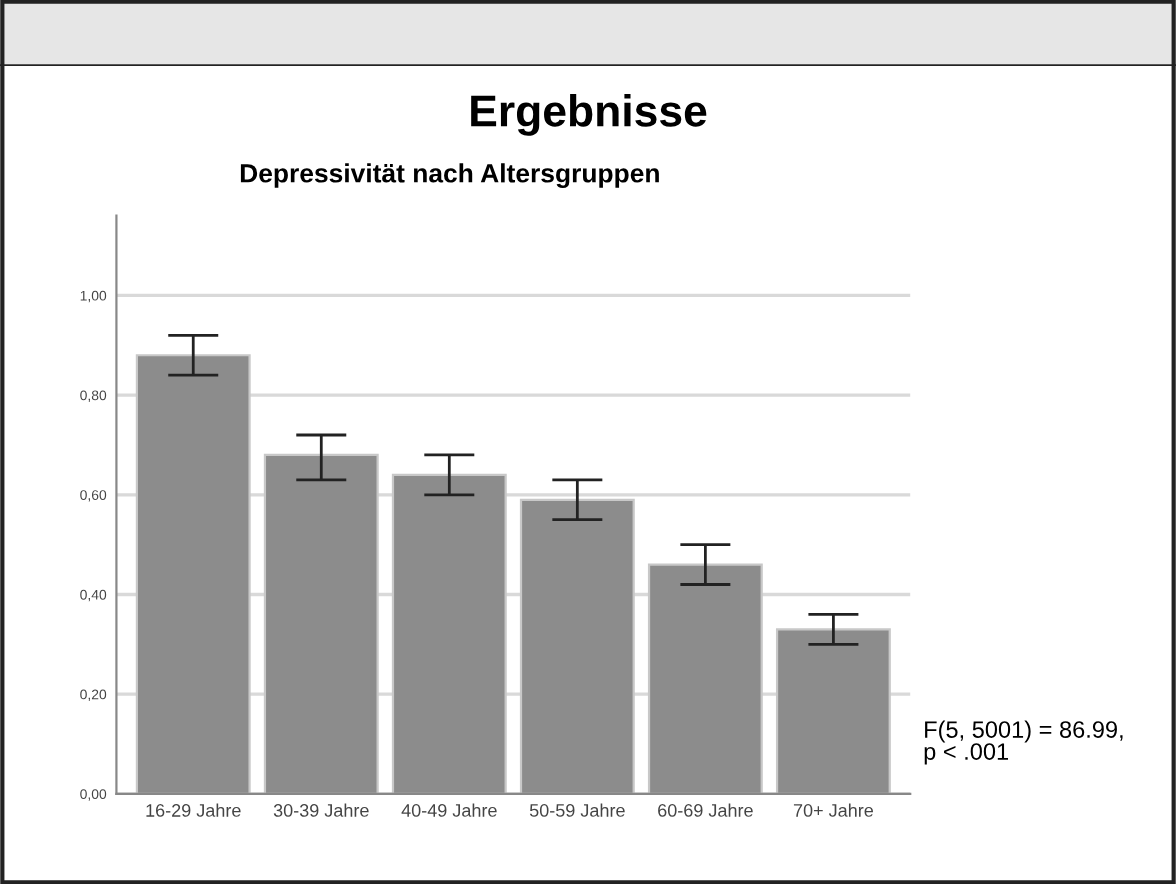 This screenshot has width=1176, height=884. What do you see at coordinates (321, 810) in the screenshot?
I see `x-tick-label: 30-39 Jahre` at bounding box center [321, 810].